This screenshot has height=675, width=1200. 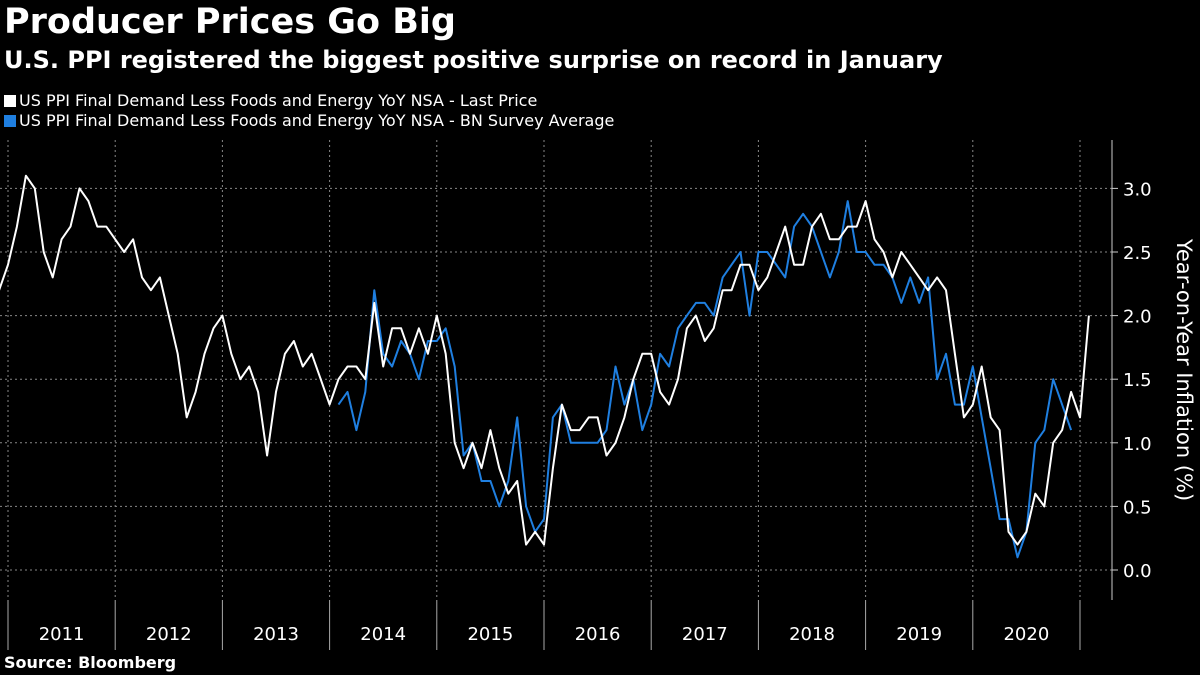 What do you see at coordinates (1137, 380) in the screenshot?
I see `y-tick-label: 1.5` at bounding box center [1137, 380].